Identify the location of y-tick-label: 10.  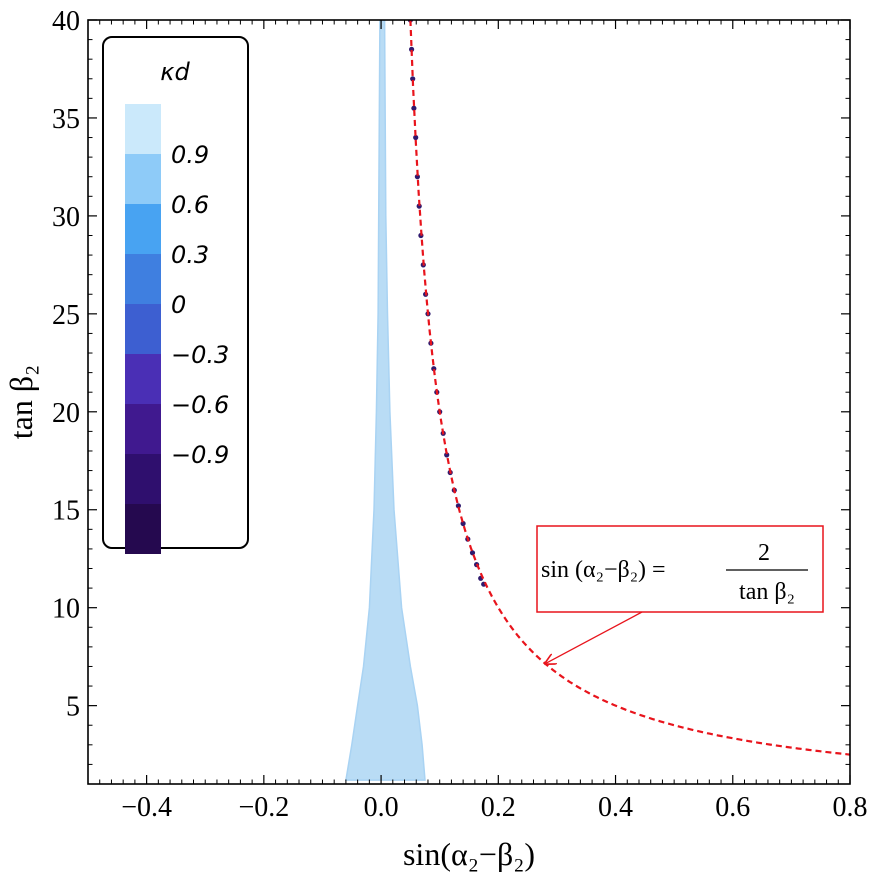
(66, 609).